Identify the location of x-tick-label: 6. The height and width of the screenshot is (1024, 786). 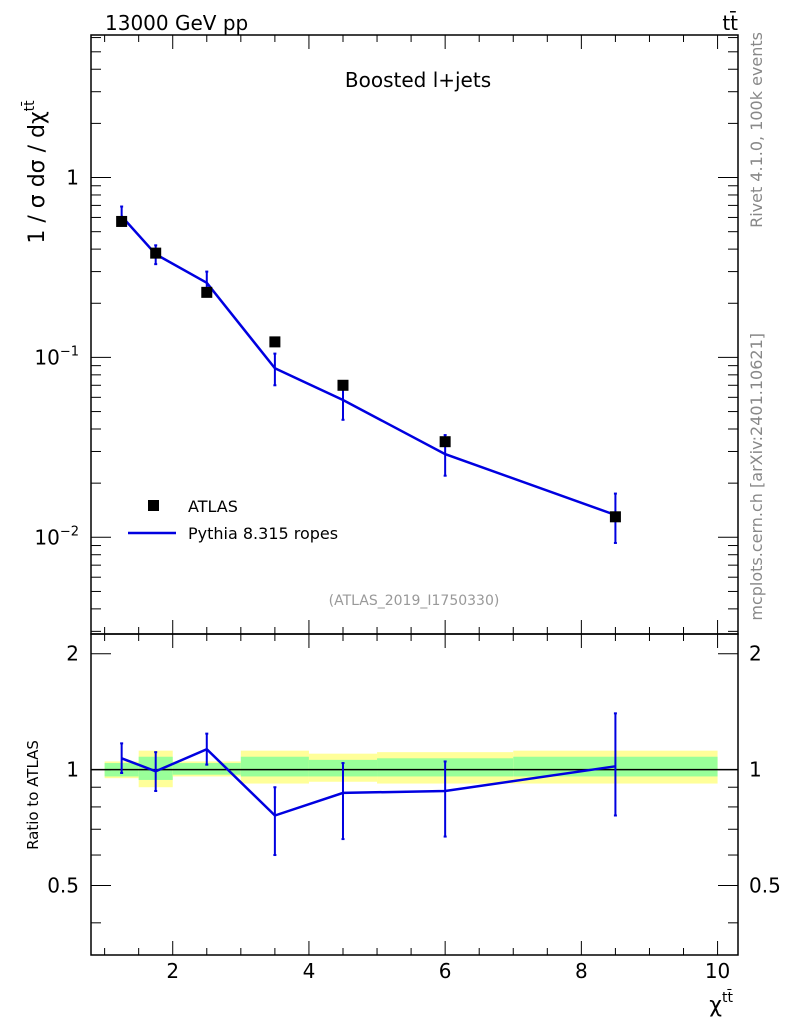
(445, 971).